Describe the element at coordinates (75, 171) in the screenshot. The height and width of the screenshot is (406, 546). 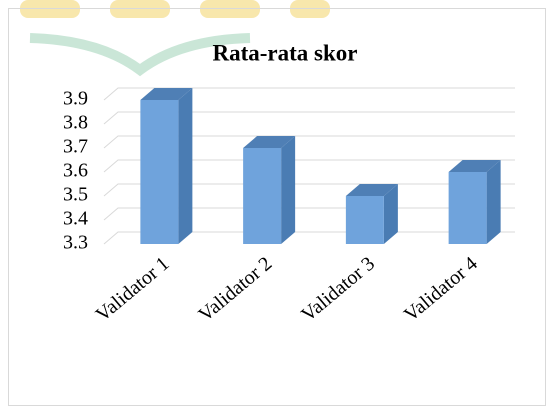
I see `y-tick-label: 3.6` at that location.